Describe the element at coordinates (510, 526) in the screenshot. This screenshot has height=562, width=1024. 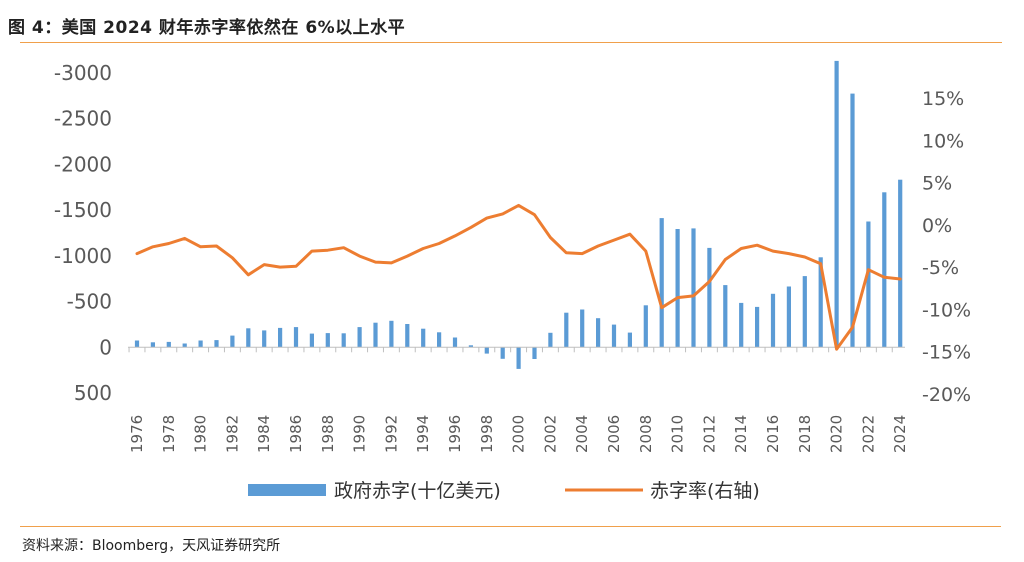
I see `bottom-divider` at that location.